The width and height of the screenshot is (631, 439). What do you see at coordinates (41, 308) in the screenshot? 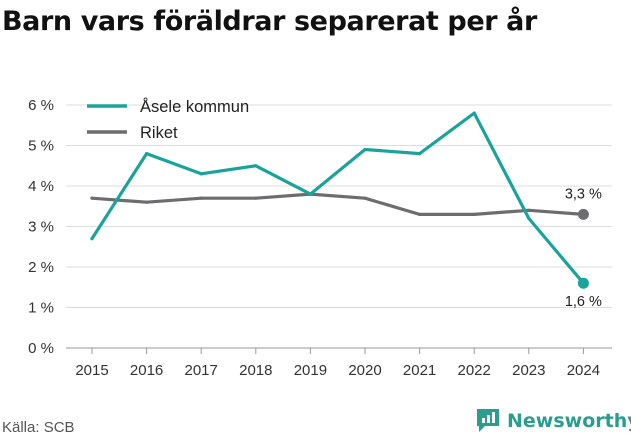
I see `y-tick-label: 1 %` at bounding box center [41, 308].